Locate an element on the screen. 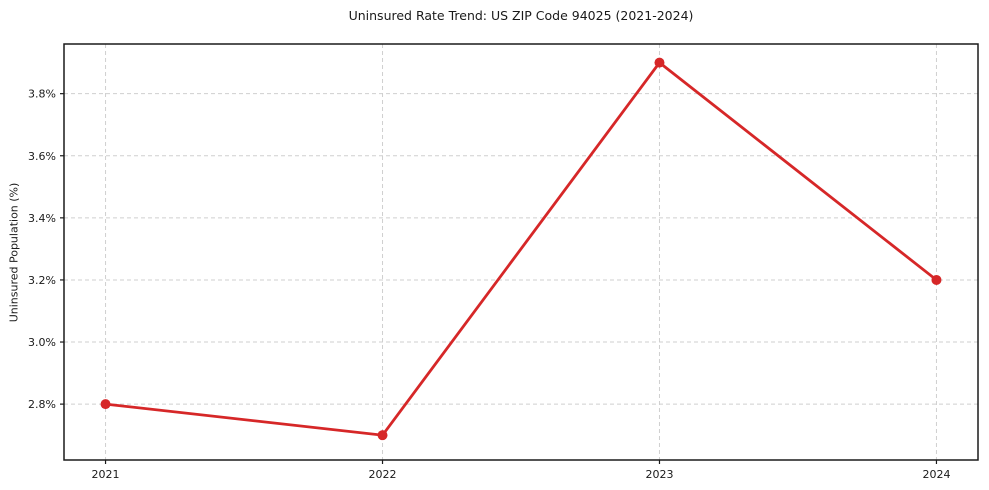 Image resolution: width=989 pixels, height=490 pixels. y-tick-label: 3.2% is located at coordinates (42, 280).